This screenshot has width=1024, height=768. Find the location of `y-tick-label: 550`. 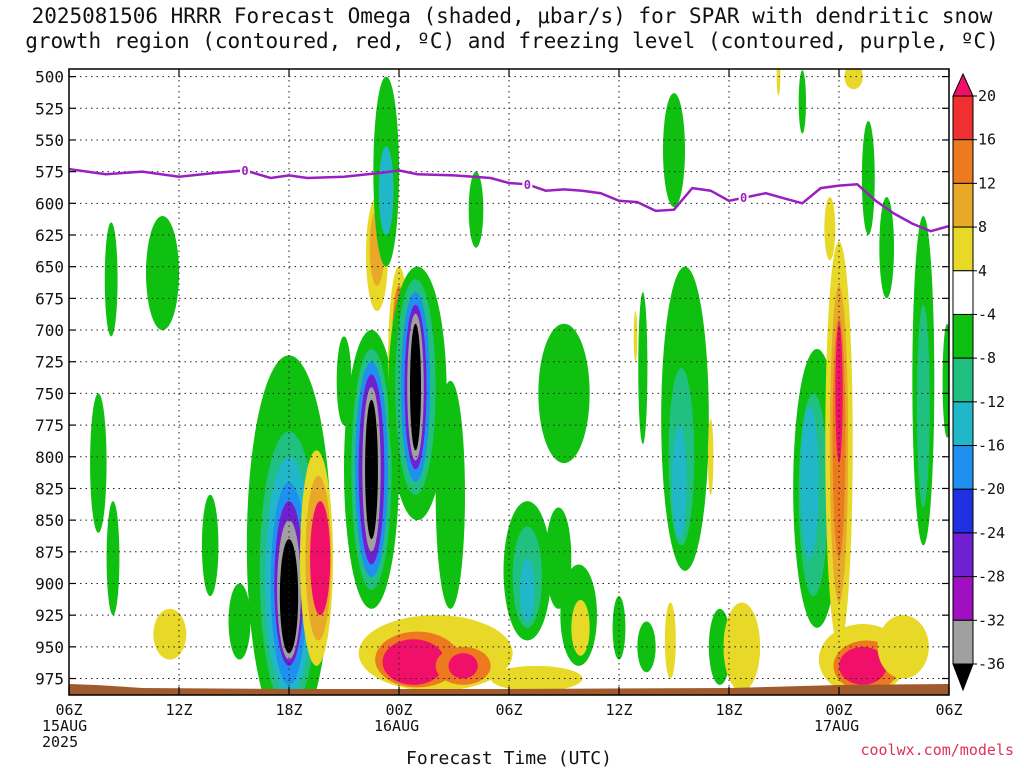

y-tick-label: 550 is located at coordinates (49, 140).